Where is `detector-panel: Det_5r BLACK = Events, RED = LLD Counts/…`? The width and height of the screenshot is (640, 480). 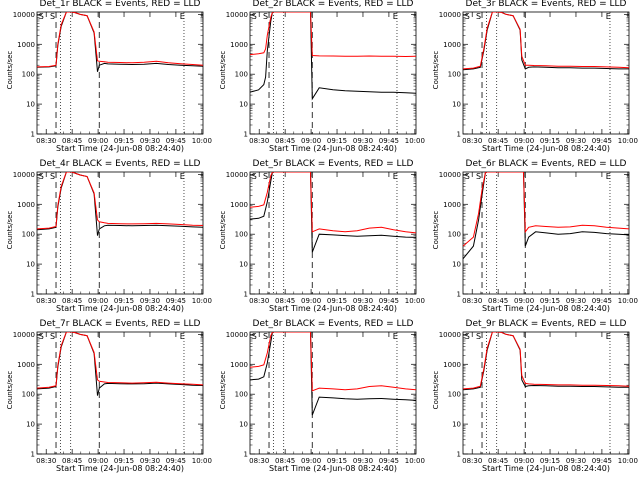
detector-panel: Det_5r BLACK = Events, RED = LLD Counts/… is located at coordinates (319, 239).